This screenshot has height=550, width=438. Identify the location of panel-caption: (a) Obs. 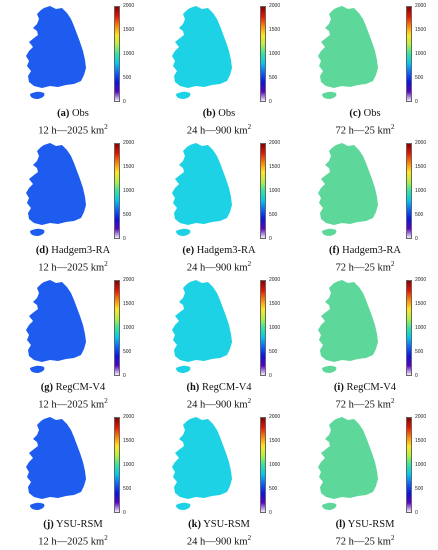
(73, 114).